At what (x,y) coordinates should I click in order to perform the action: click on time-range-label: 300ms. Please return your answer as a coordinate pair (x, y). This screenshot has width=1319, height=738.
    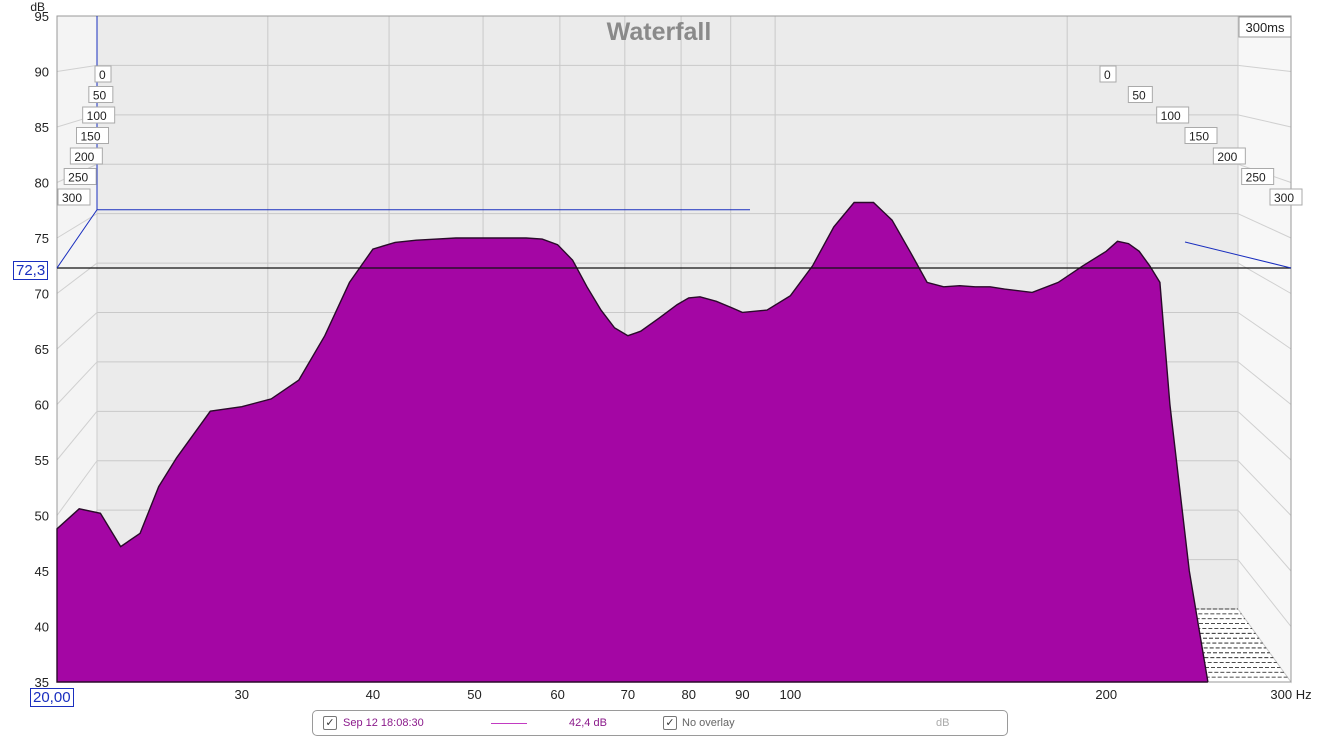
    Looking at the image, I should click on (1265, 27).